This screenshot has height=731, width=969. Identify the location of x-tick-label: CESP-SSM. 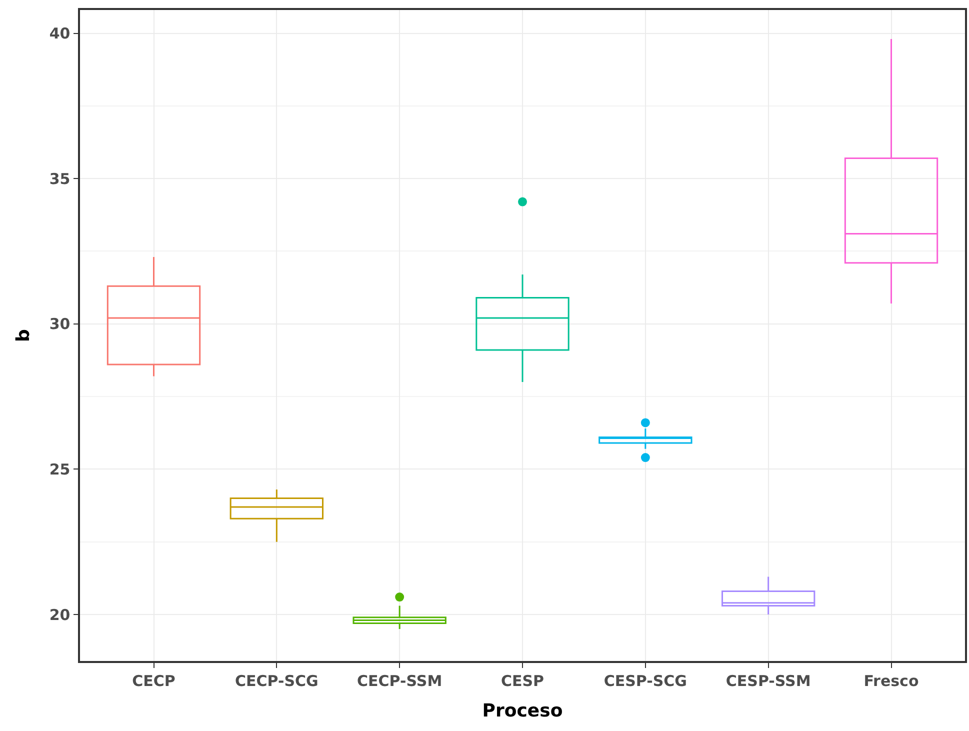
(768, 681).